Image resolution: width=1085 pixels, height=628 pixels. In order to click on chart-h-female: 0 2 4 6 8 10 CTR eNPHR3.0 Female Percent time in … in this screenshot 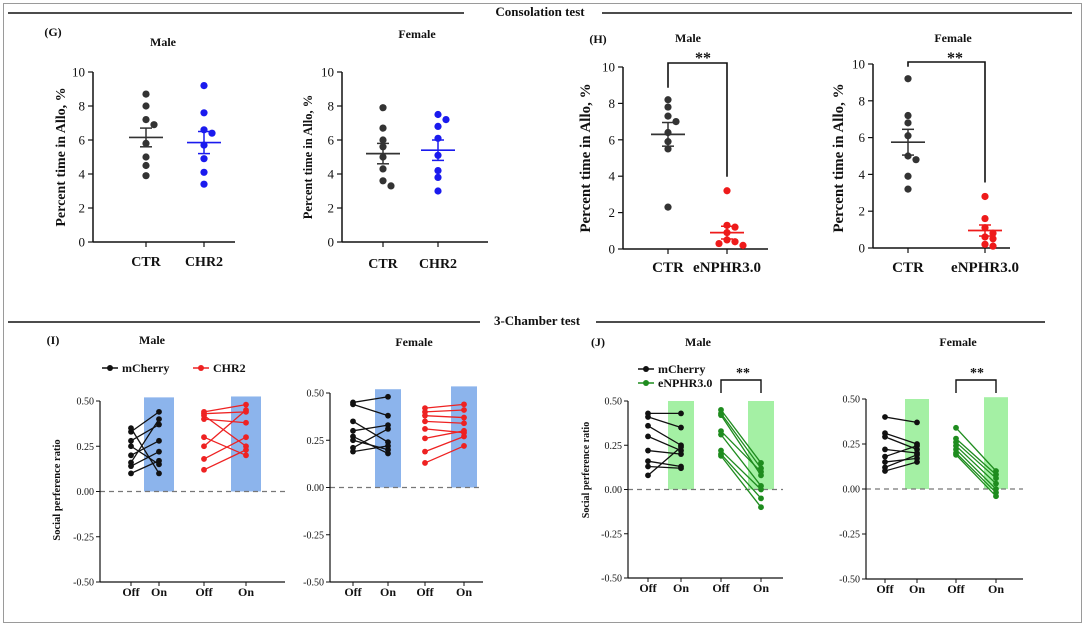, I will do `click(925, 153)`.